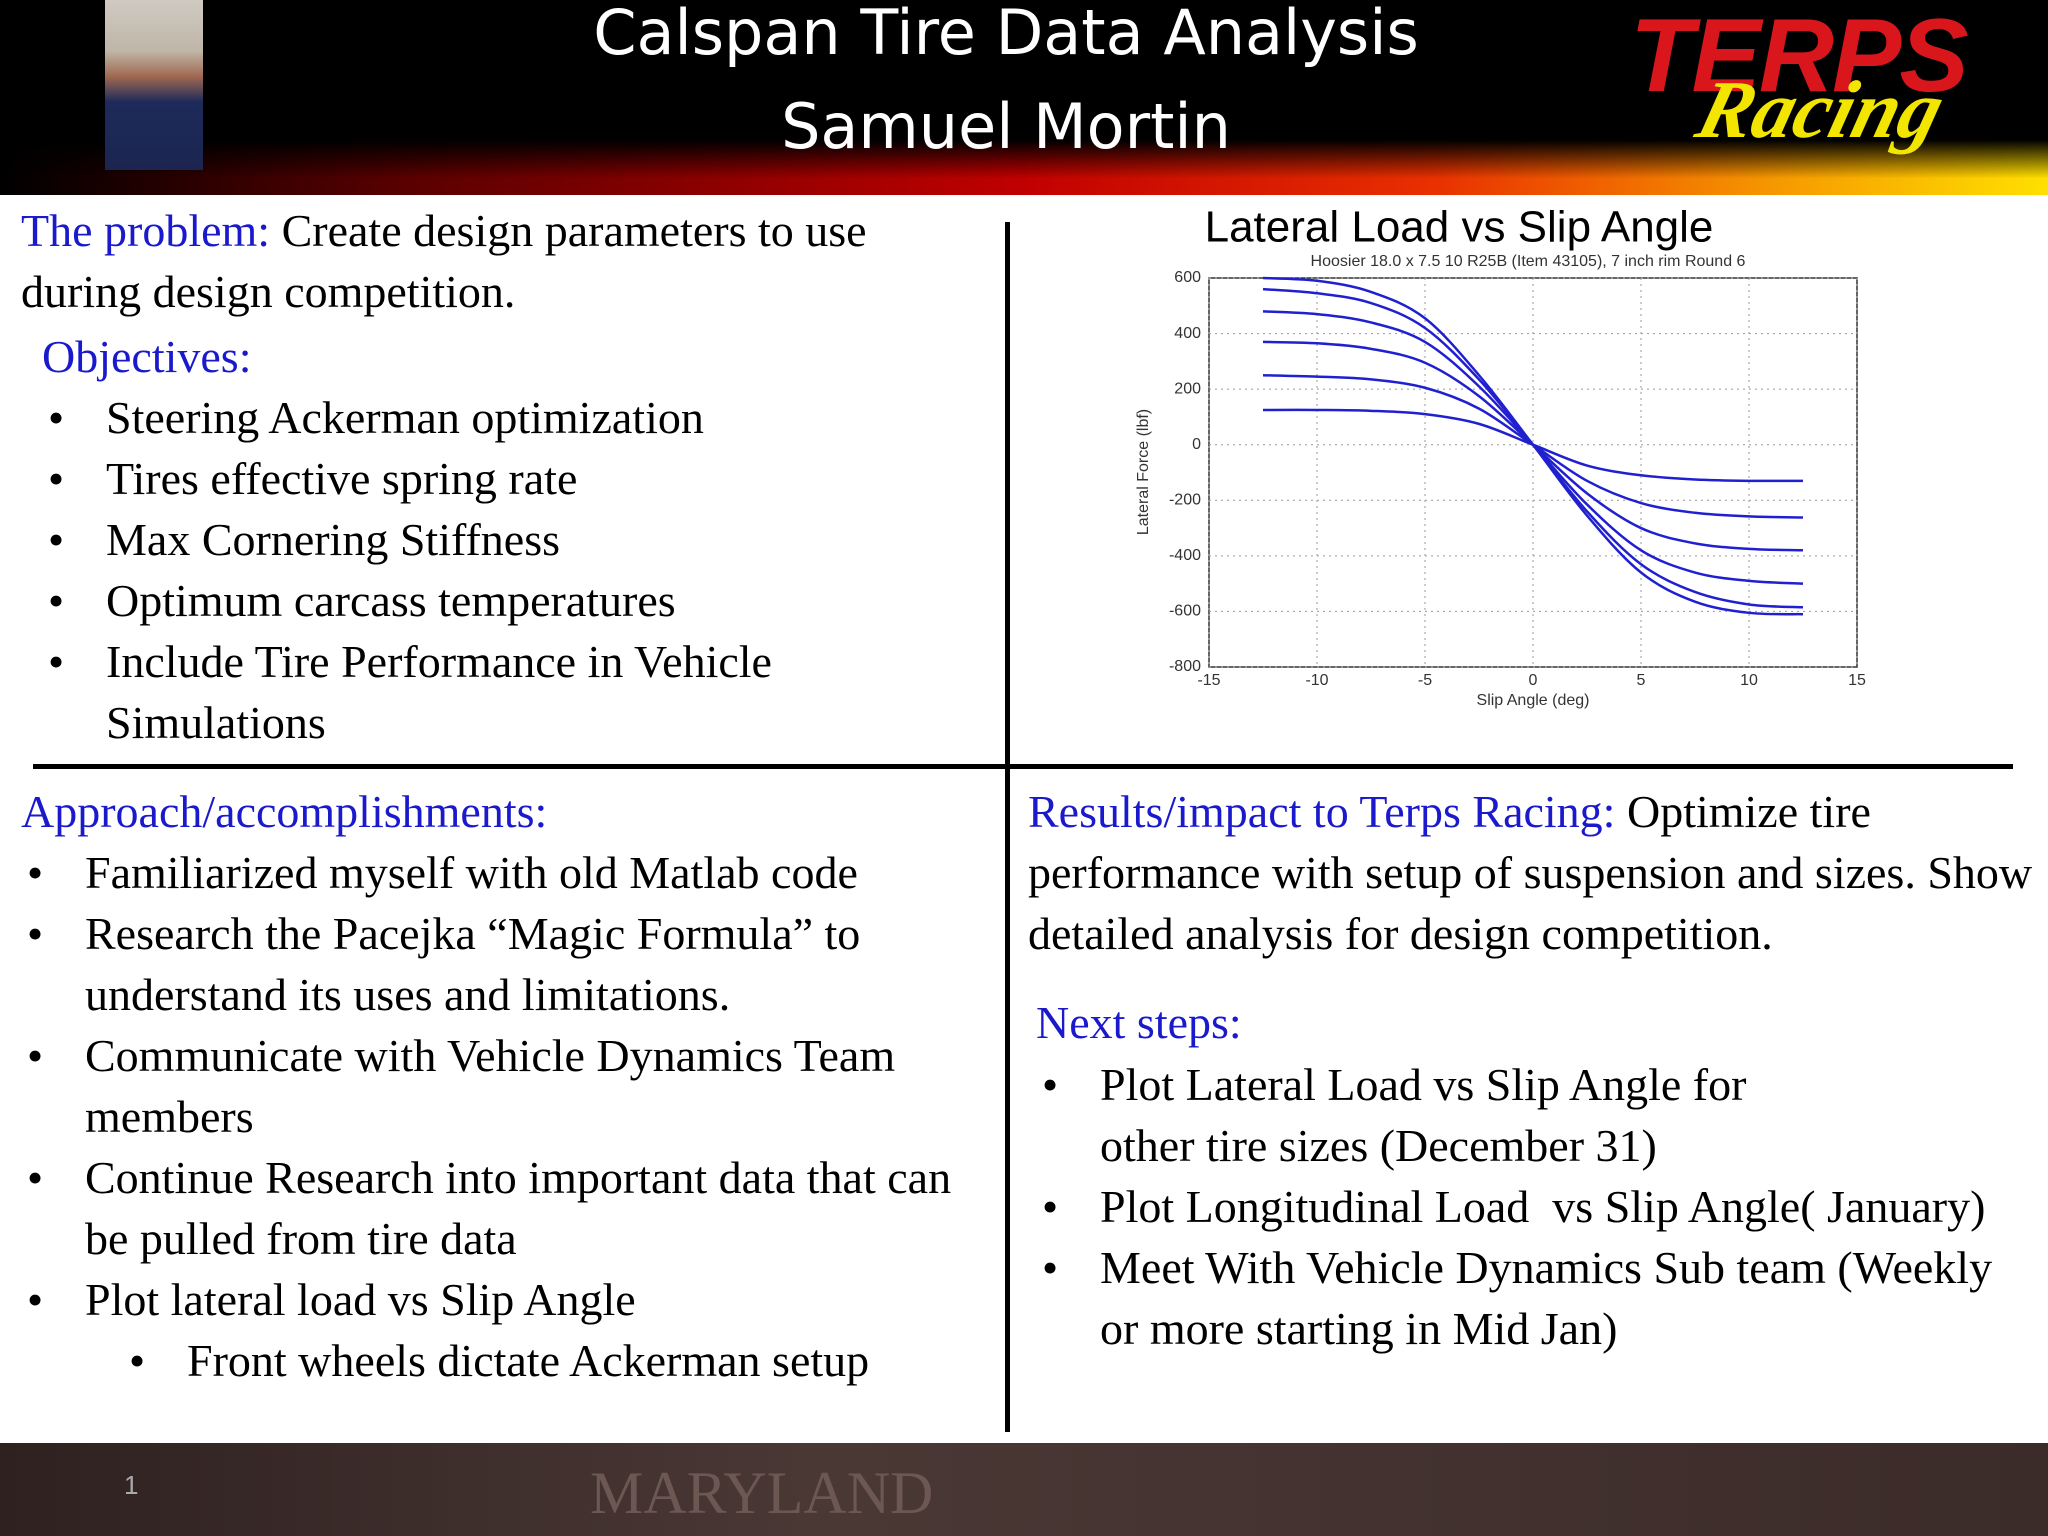 The width and height of the screenshot is (2048, 1536). I want to click on y-tick-label: 400, so click(1187, 333).